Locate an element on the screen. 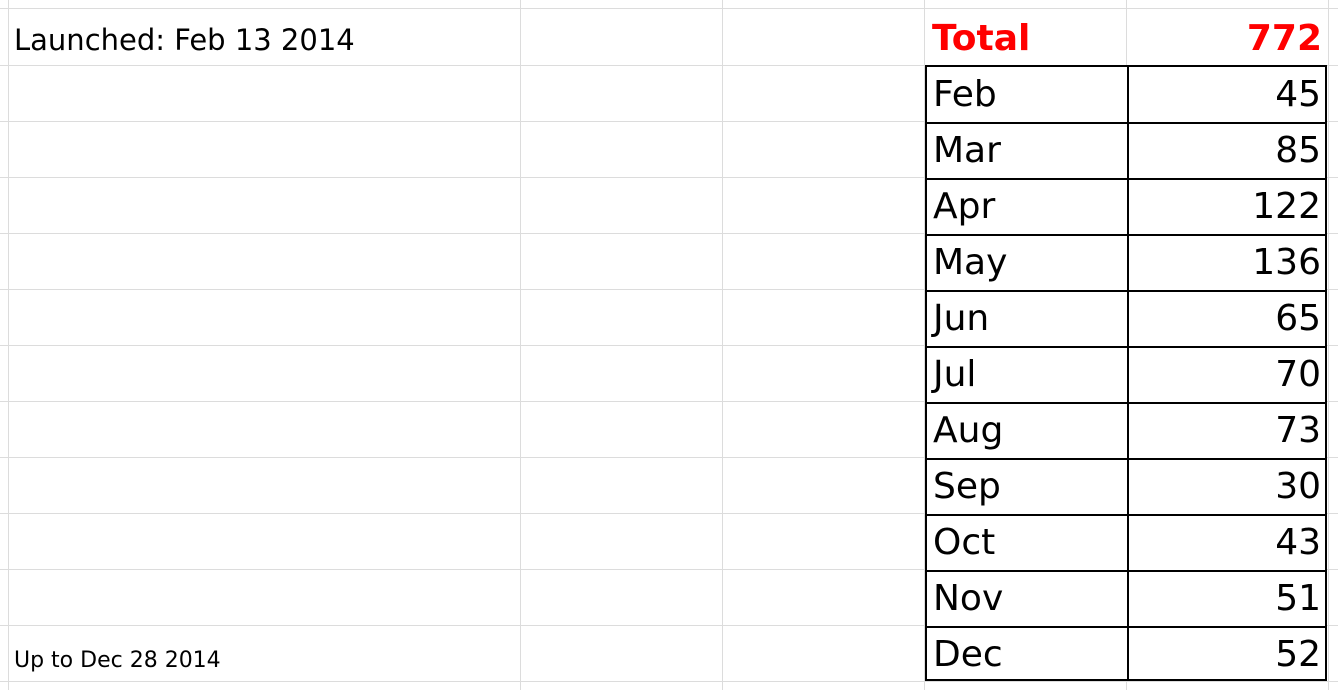 This screenshot has height=690, width=1338. month-cell: May is located at coordinates (970, 262).